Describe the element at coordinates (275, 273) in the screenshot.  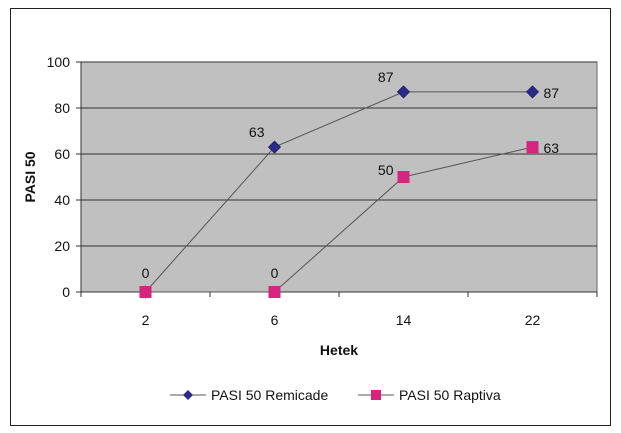
I see `data-label-raptiva-6: 0` at that location.